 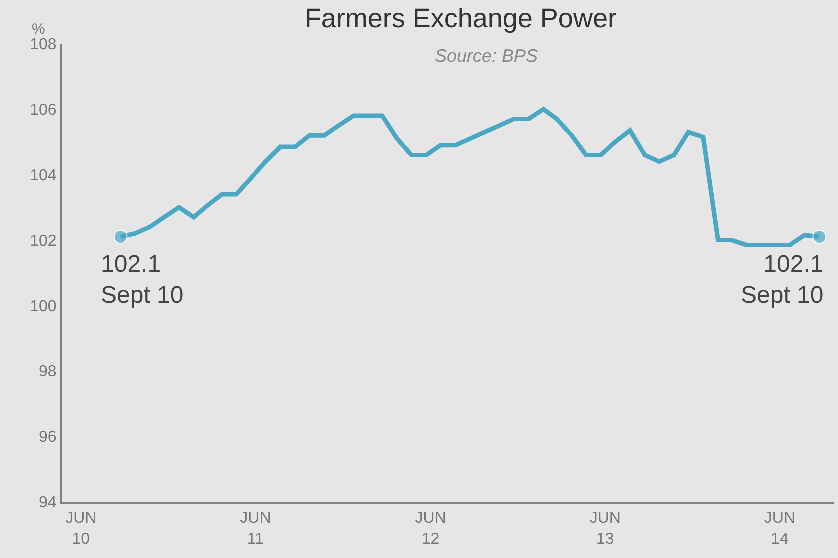 What do you see at coordinates (43, 45) in the screenshot?
I see `y-tick-label: 108` at bounding box center [43, 45].